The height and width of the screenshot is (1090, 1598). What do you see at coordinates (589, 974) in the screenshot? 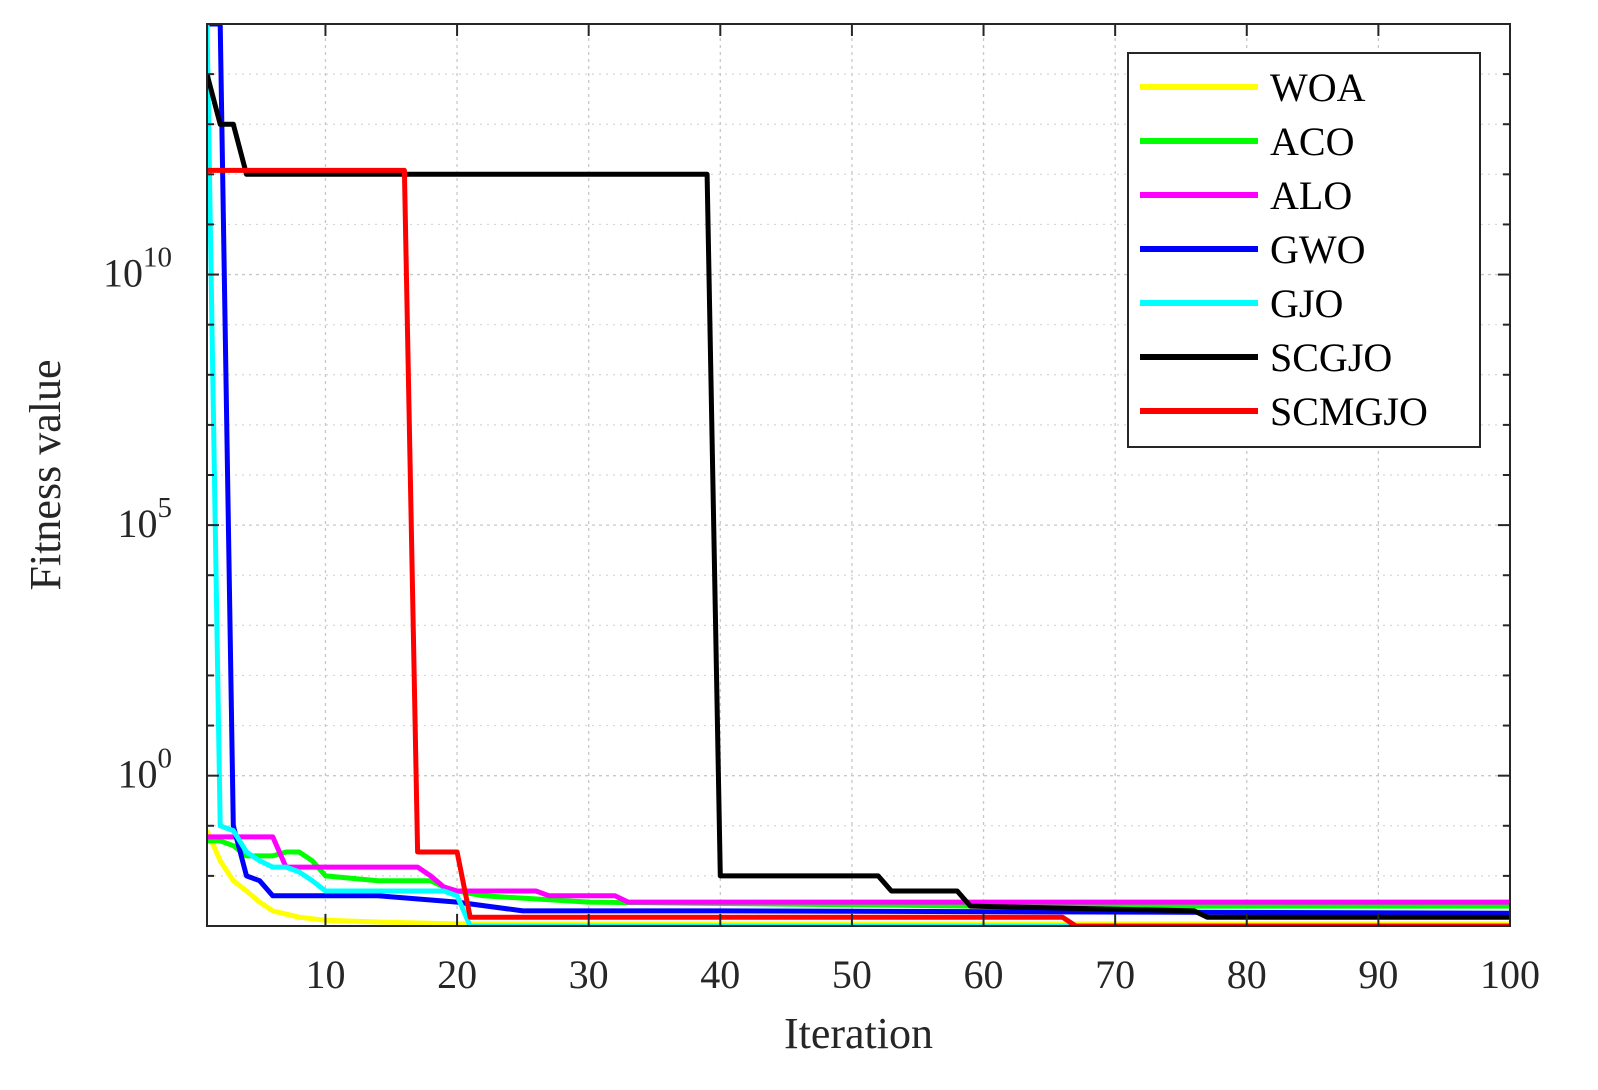
I see `x-tick-label: 30` at bounding box center [589, 974].